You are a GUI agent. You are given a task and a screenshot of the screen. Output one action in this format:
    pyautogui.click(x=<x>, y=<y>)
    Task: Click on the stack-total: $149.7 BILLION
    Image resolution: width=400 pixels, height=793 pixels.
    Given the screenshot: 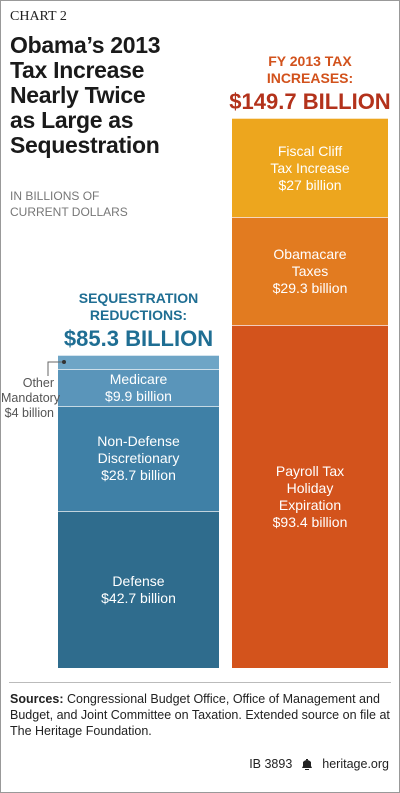 What is the action you would take?
    pyautogui.click(x=310, y=101)
    